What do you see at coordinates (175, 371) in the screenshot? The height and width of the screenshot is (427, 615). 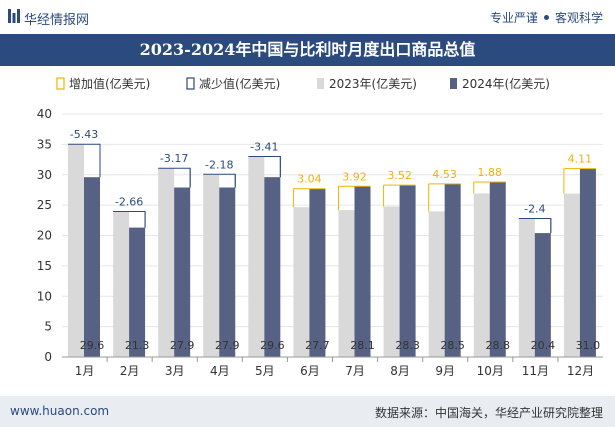 I see `x-tick-label: 3月` at bounding box center [175, 371].